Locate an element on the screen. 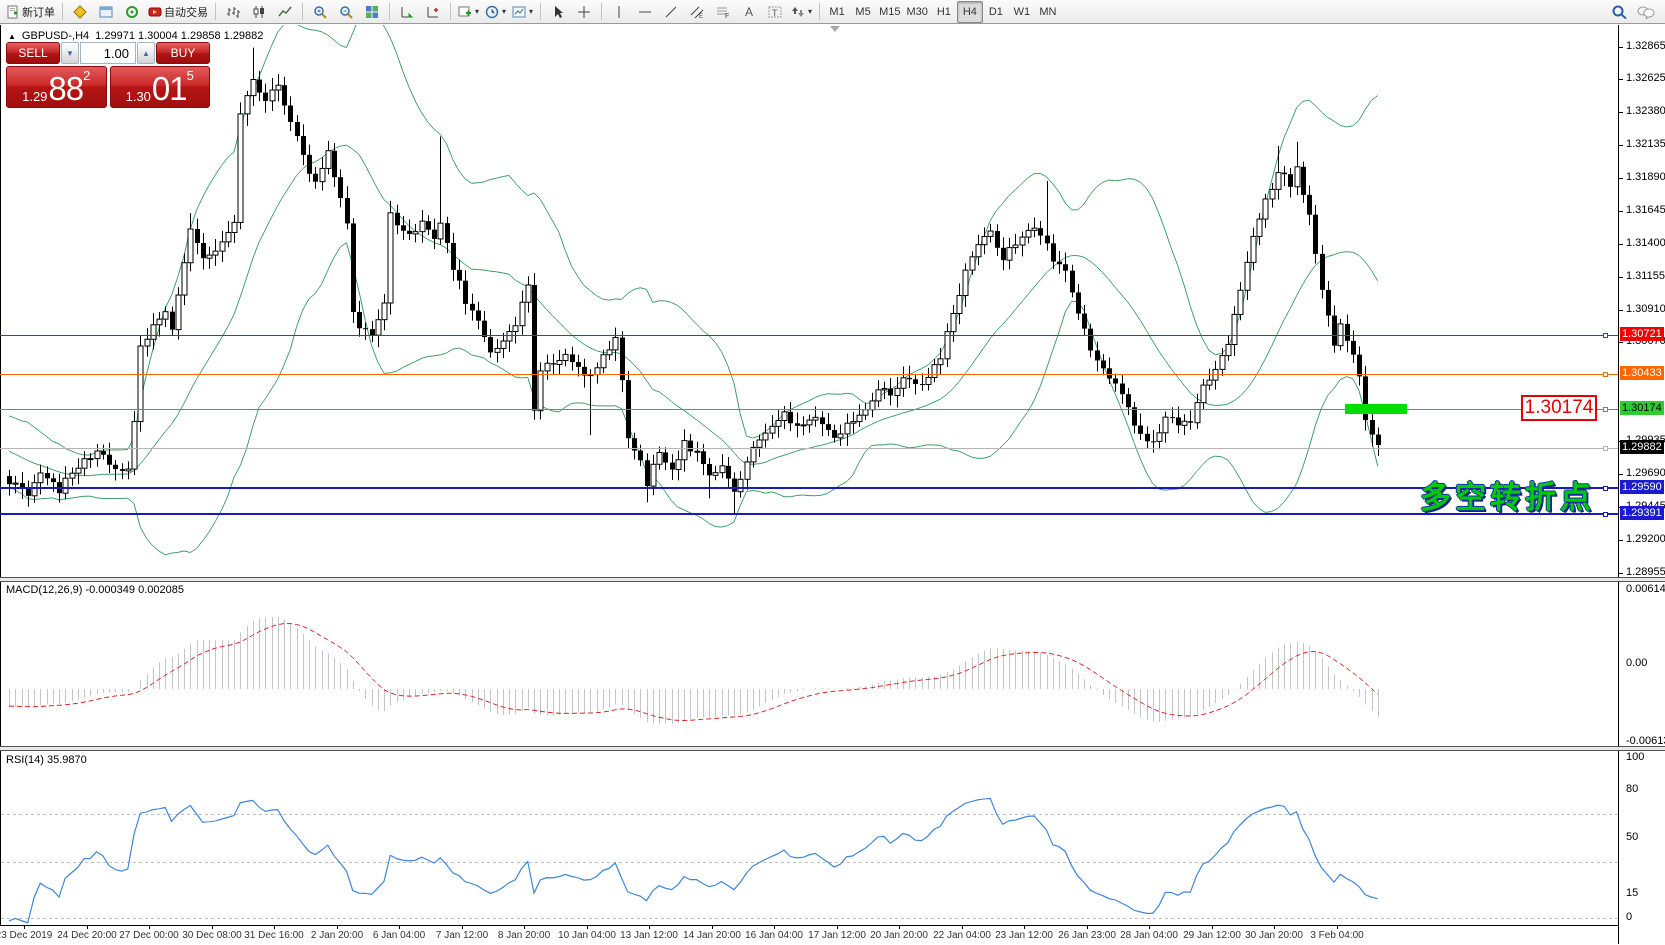 The height and width of the screenshot is (945, 1665). rsi-panel-separator is located at coordinates (832, 748).